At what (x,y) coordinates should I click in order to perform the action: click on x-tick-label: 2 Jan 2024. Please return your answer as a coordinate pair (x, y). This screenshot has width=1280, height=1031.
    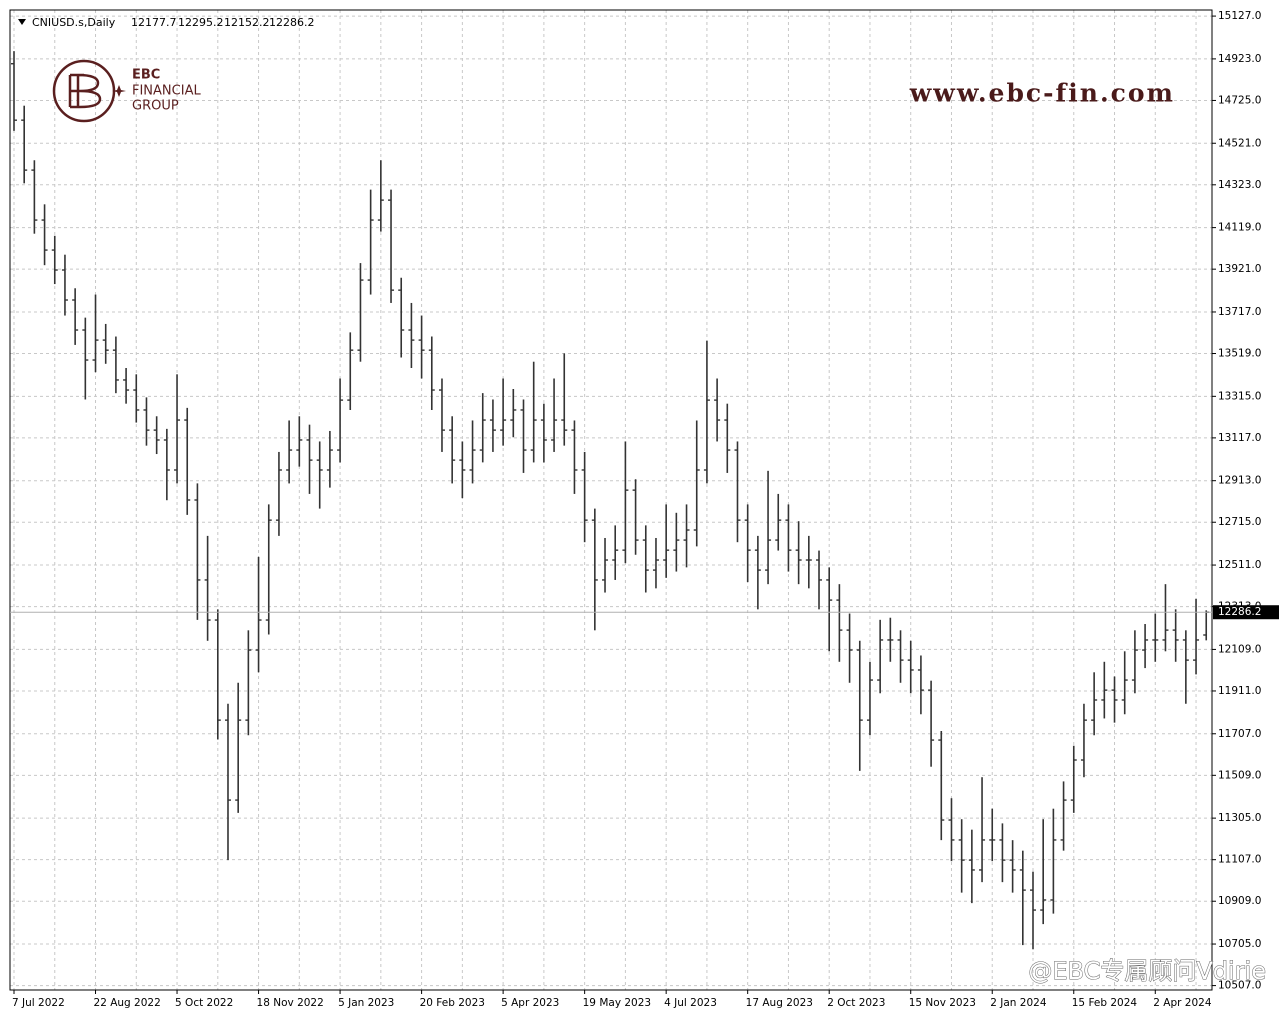
    Looking at the image, I should click on (1018, 1003).